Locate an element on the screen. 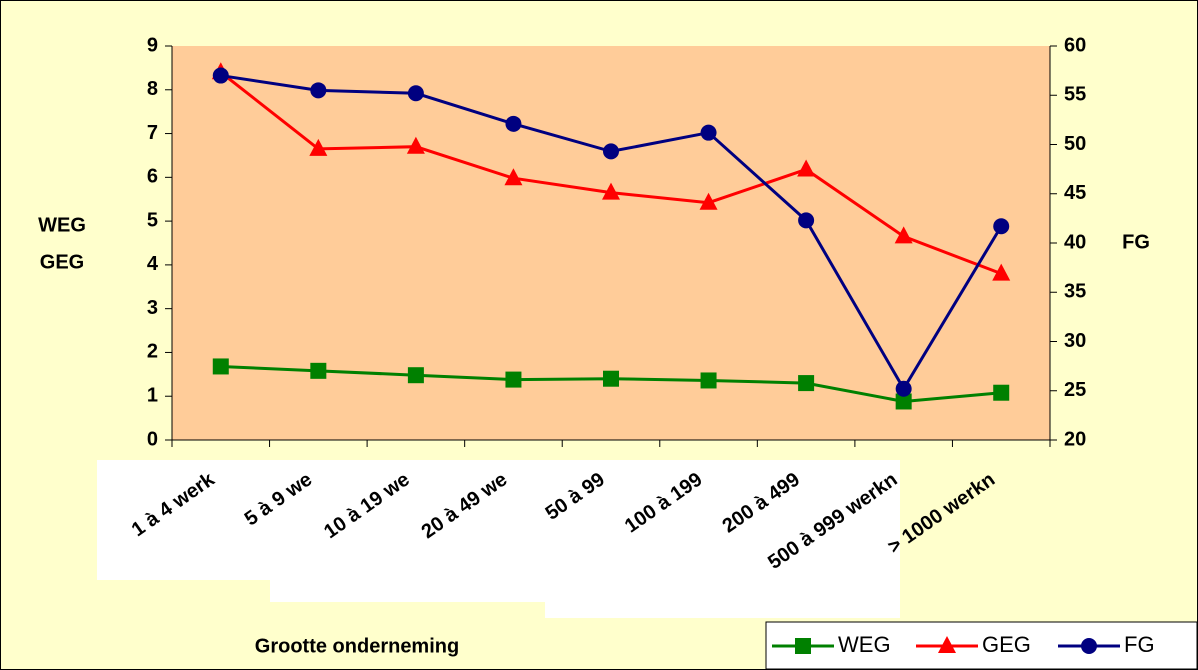  x-axis-label: Grootte onderneming is located at coordinates (357, 646).